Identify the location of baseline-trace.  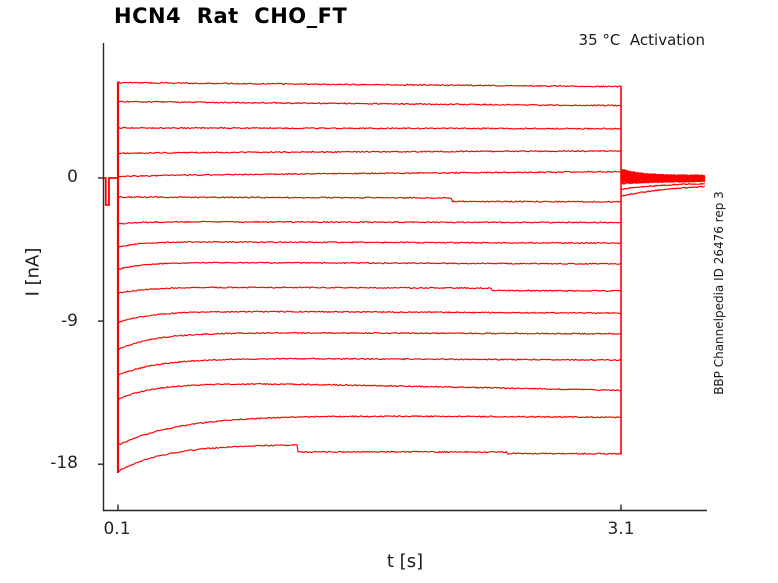
(110, 191).